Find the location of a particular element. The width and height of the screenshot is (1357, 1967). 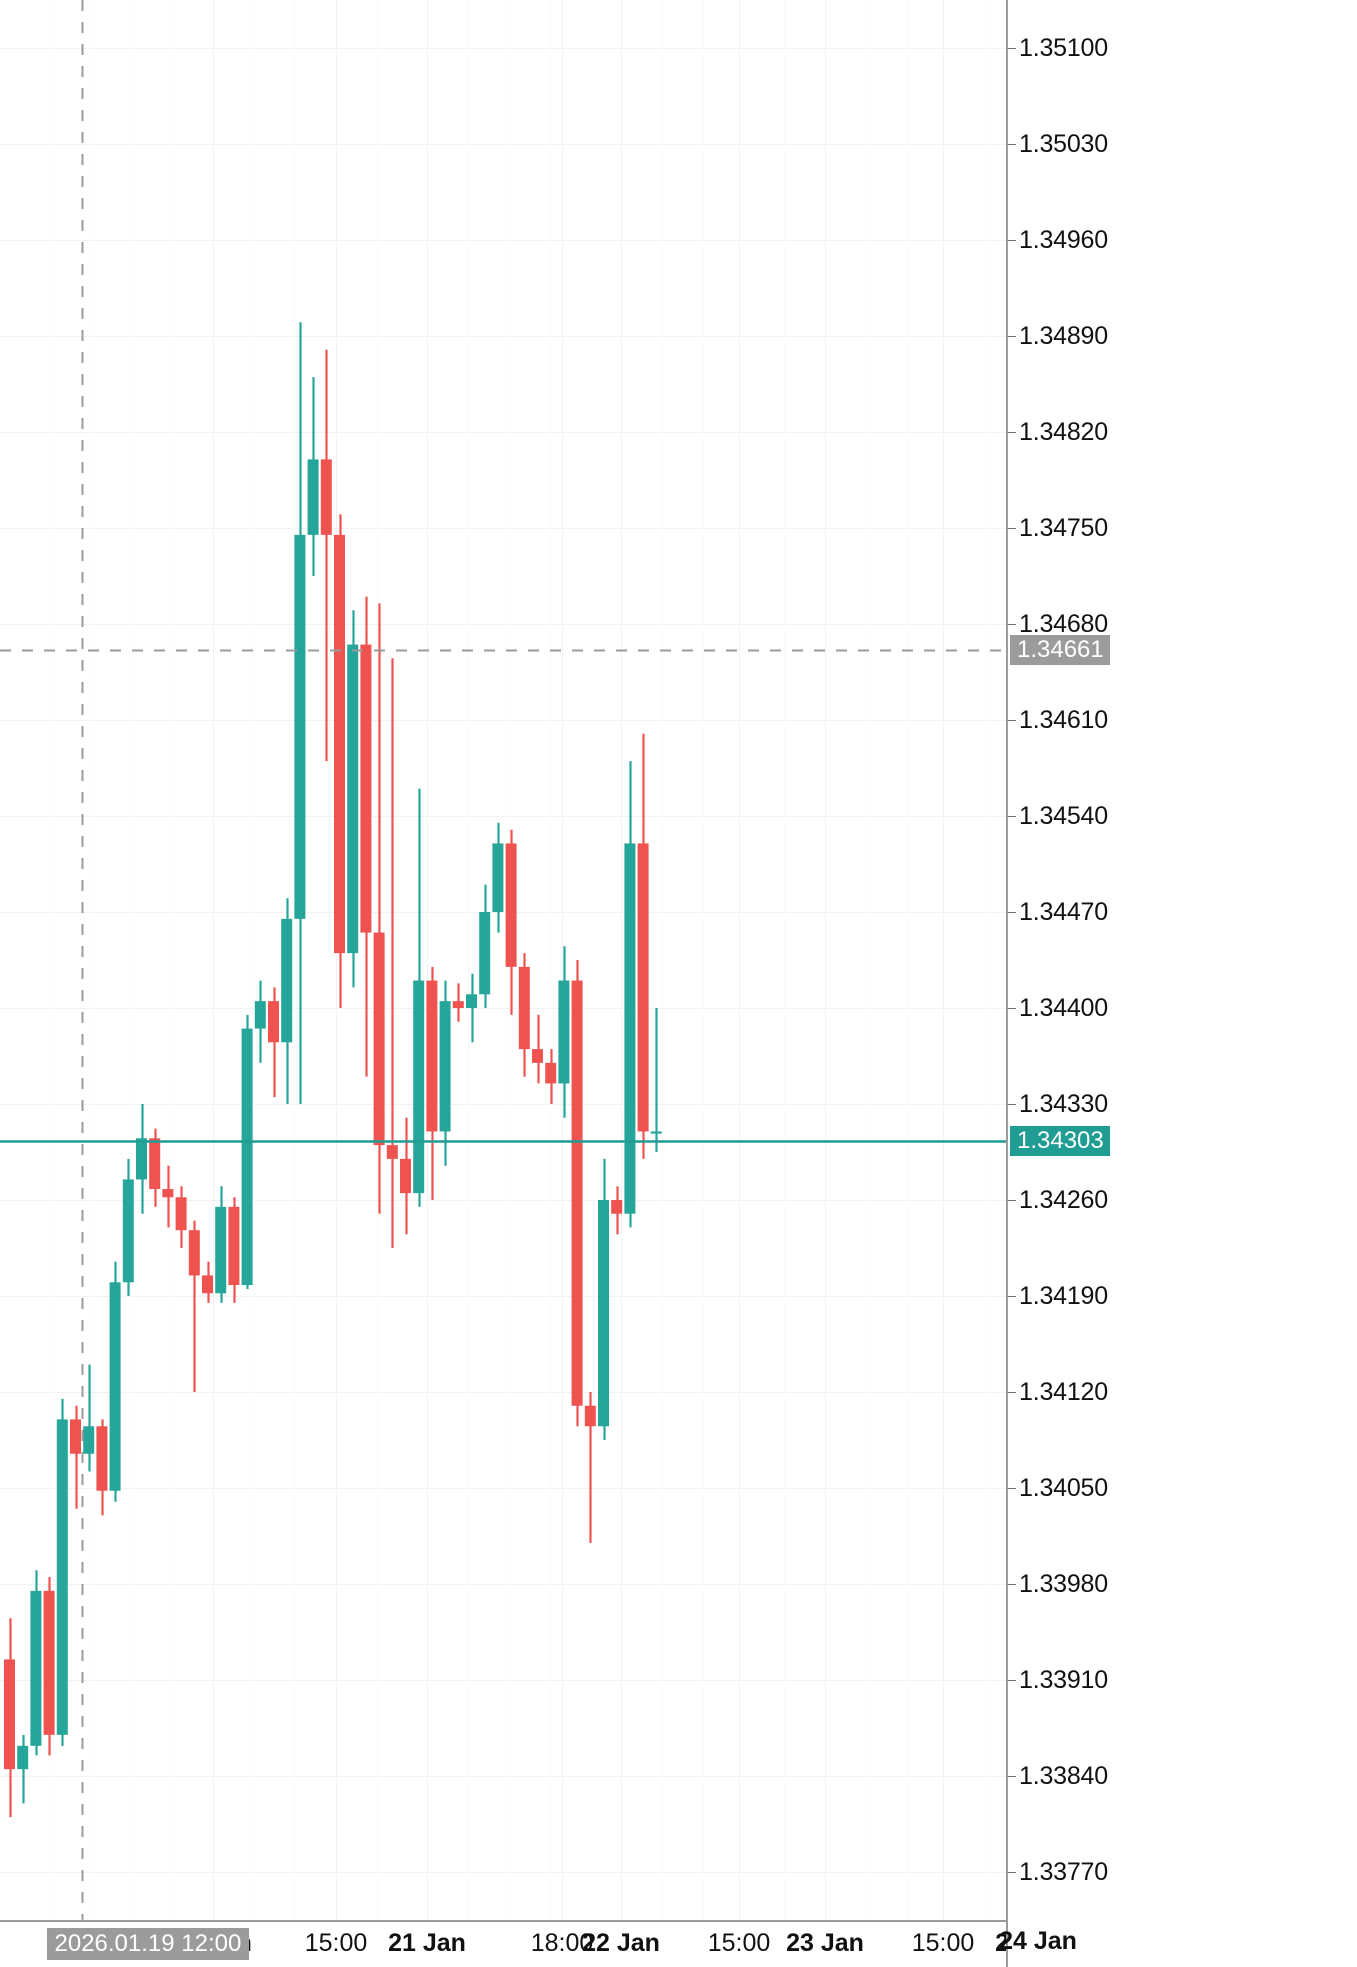

crosshair-price-badge: 1.34661 is located at coordinates (1060, 650).